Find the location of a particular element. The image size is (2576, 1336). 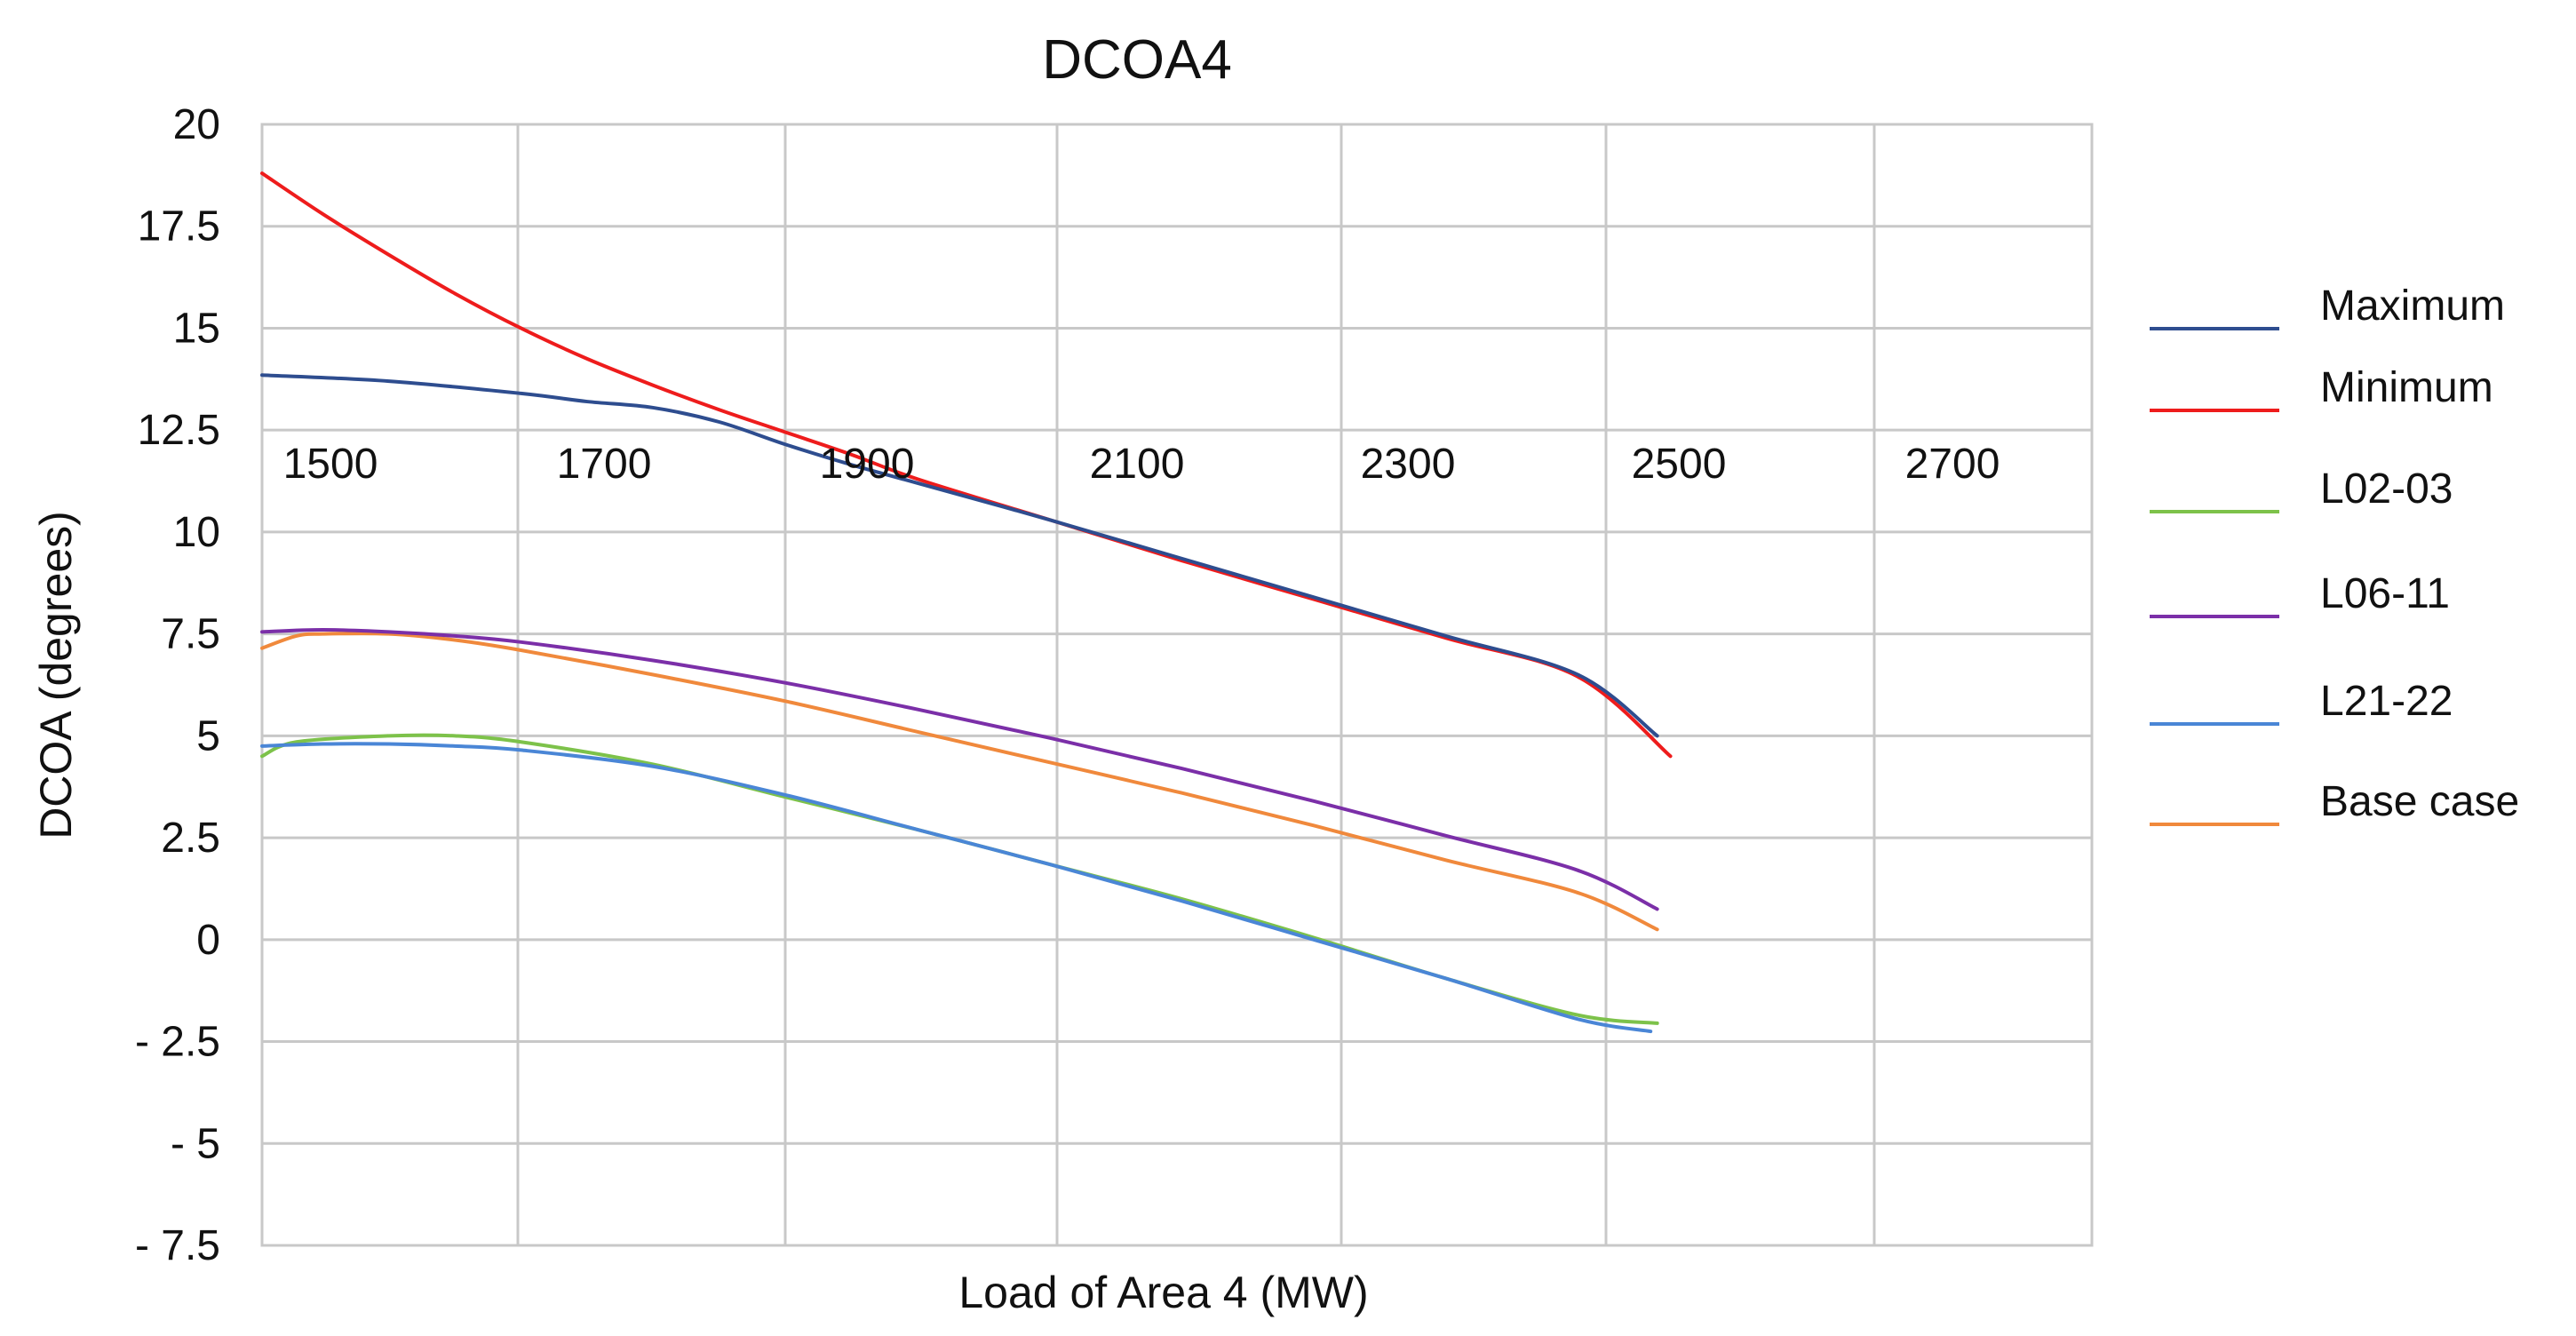

x-tick-label: 2500 is located at coordinates (1679, 464).